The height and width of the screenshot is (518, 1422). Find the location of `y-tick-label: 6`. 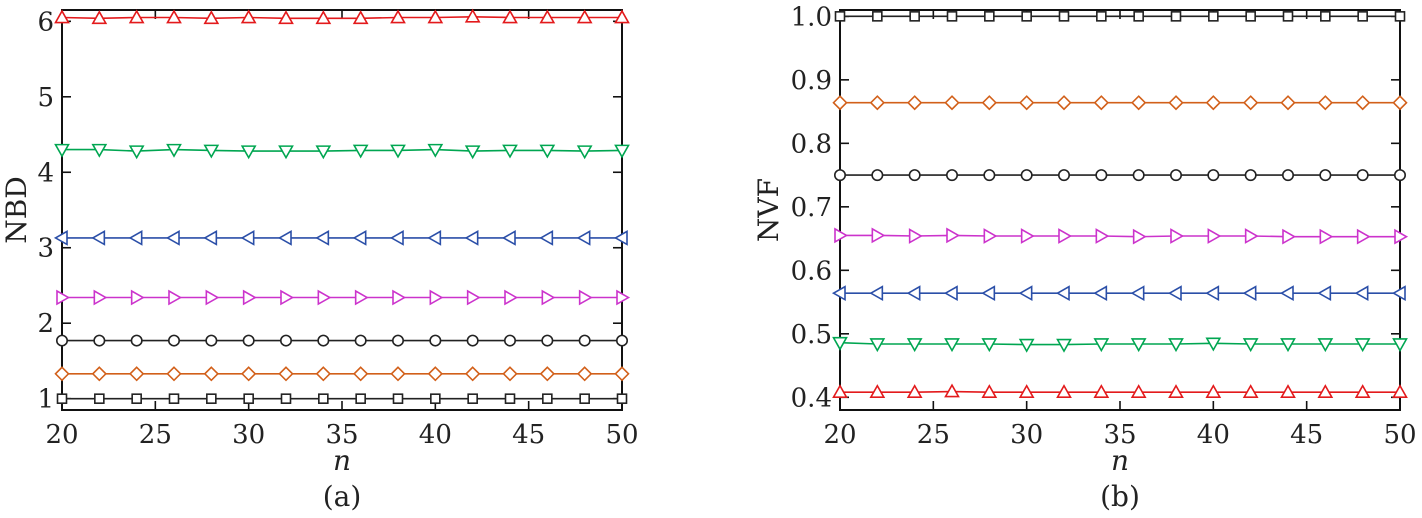

y-tick-label: 6 is located at coordinates (45, 22).